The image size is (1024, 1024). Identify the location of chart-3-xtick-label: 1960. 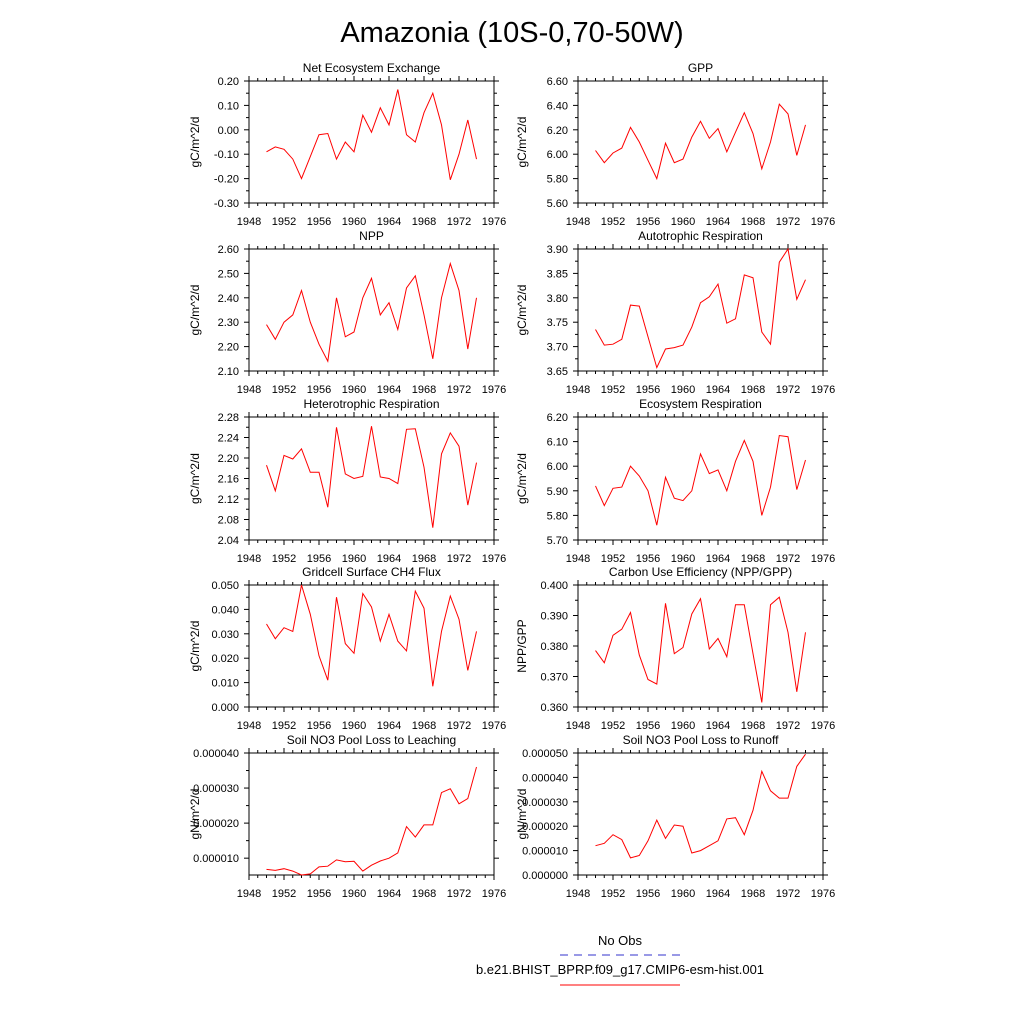
(354, 390).